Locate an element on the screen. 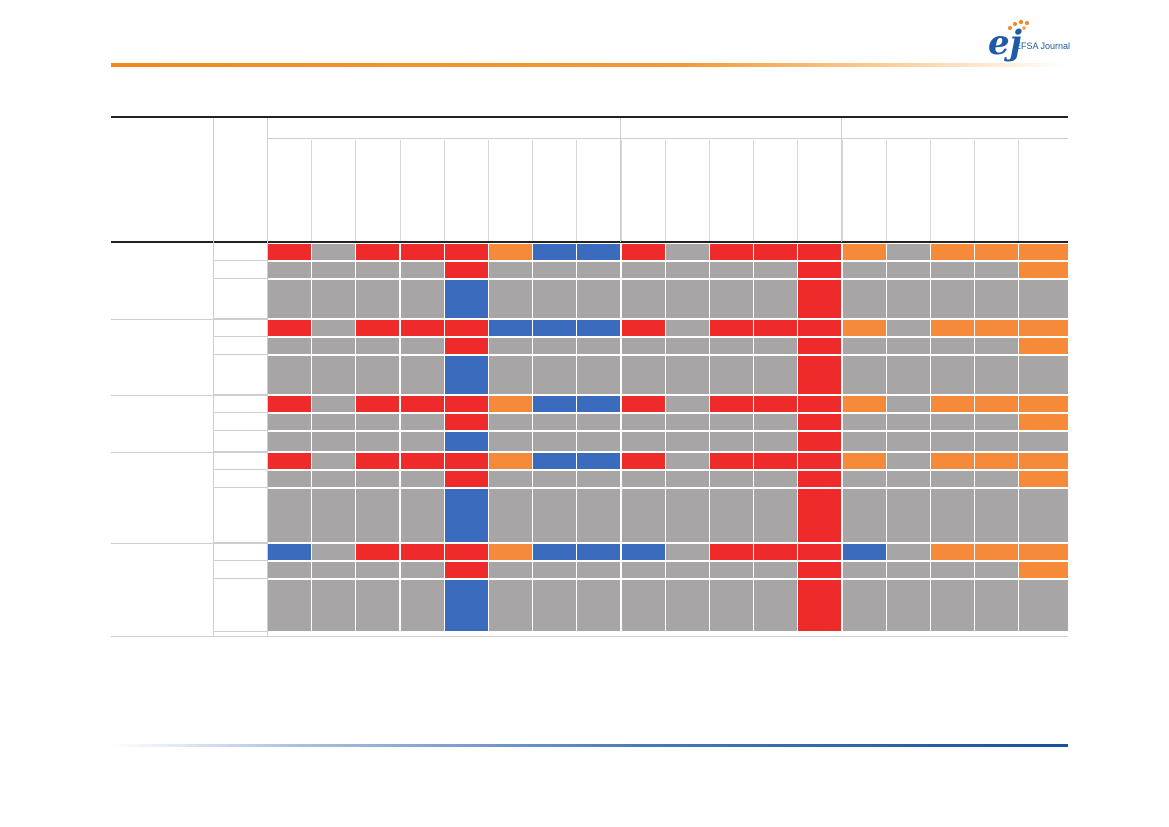  logo-text: EFSA Journal is located at coordinates (1043, 46).